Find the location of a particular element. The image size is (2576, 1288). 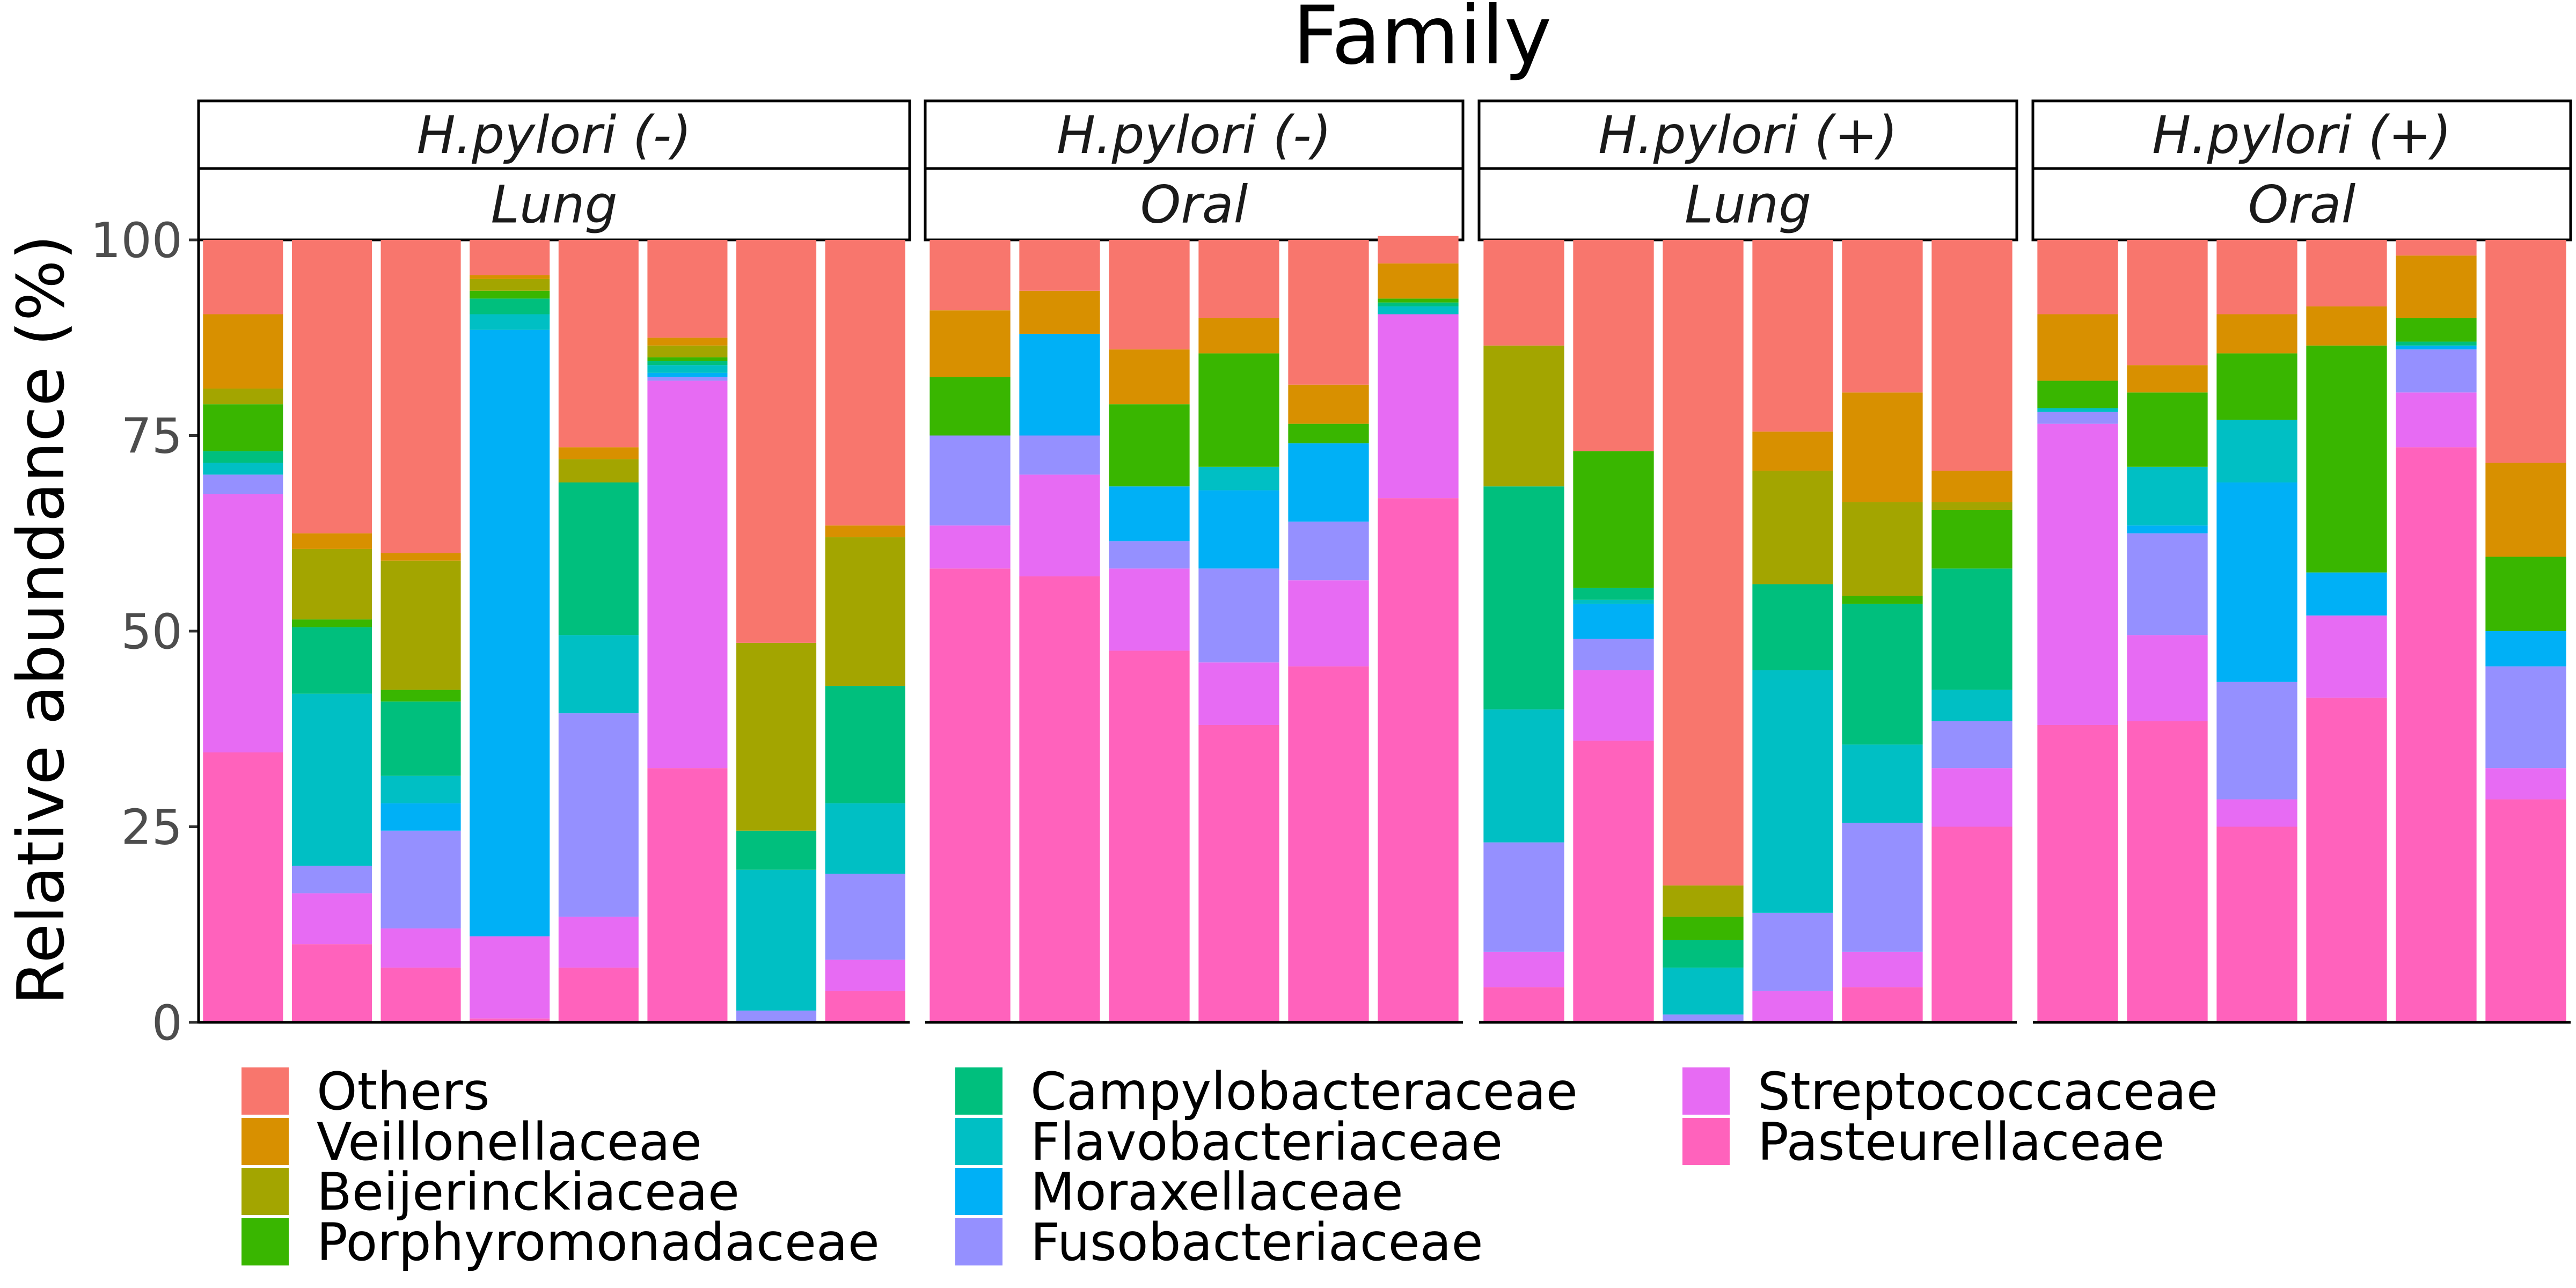

legend-label: Flavobacteriaceae is located at coordinates (1266, 1142).